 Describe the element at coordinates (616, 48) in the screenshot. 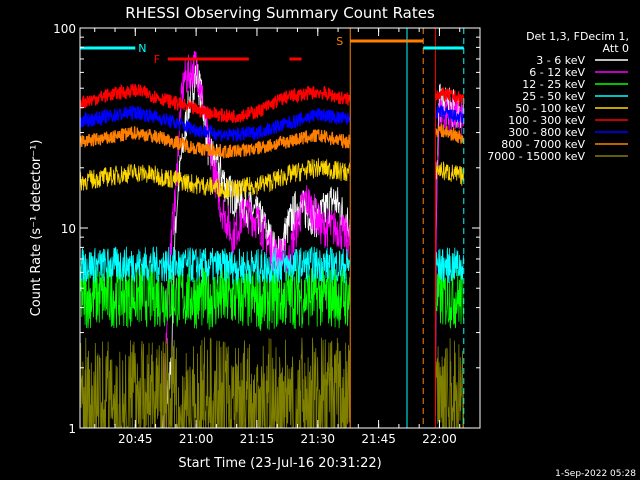

I see `legend-title-line-2: Att 0` at that location.